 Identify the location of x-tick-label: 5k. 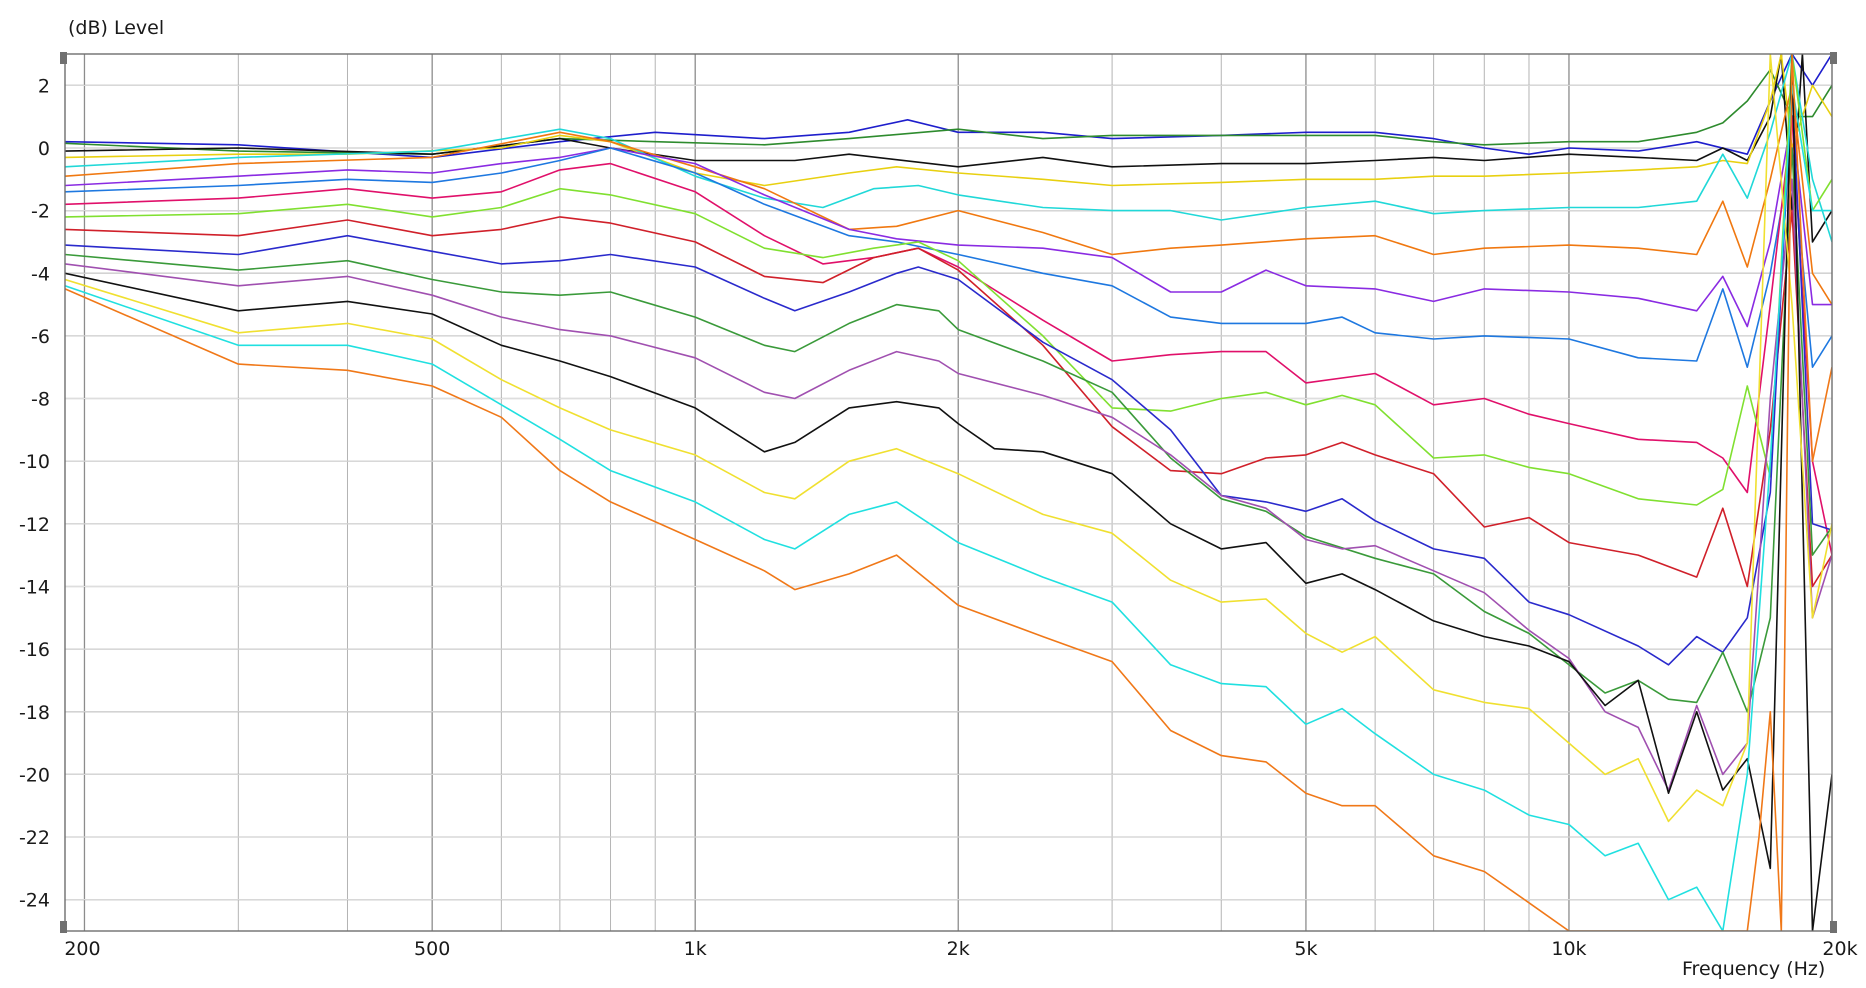
(1305, 949).